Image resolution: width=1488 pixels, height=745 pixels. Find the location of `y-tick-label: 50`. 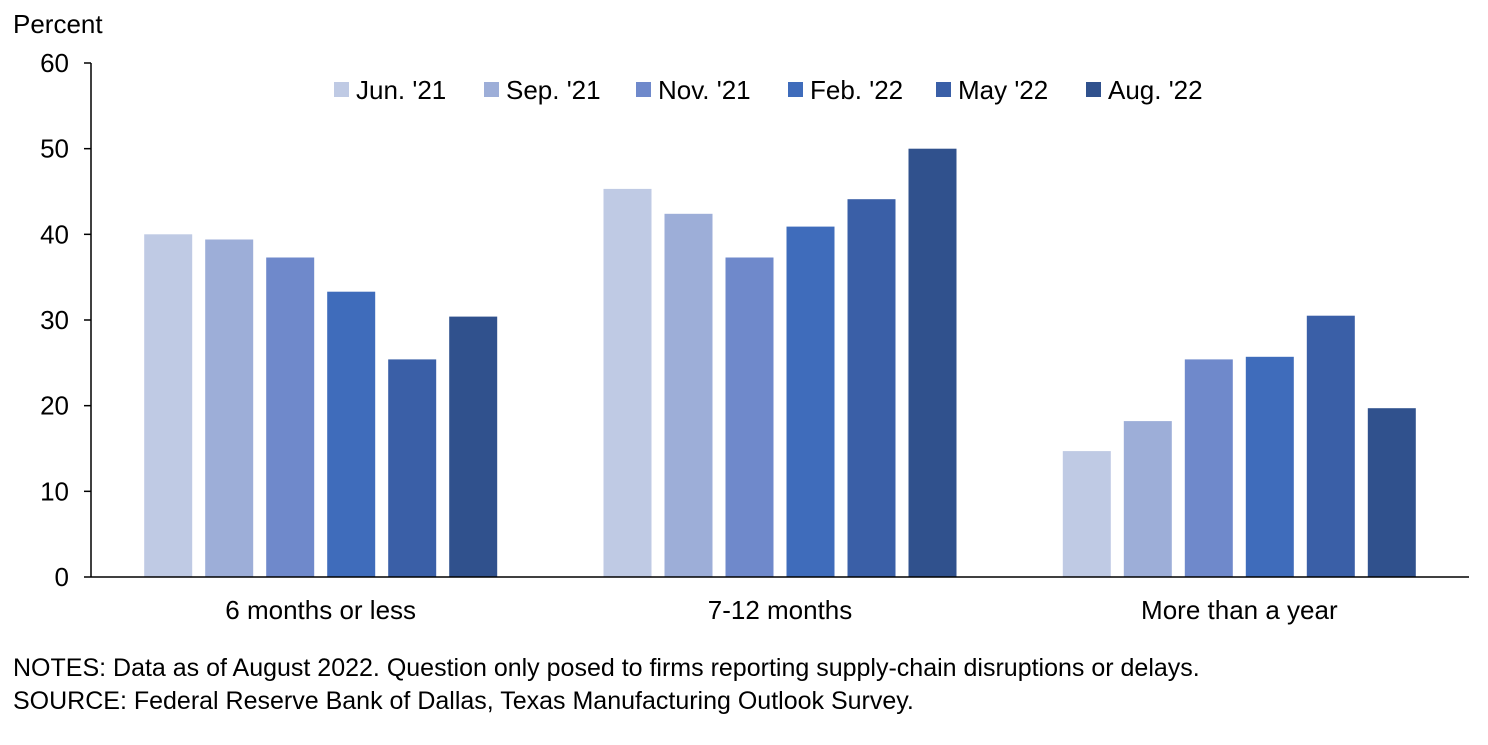

y-tick-label: 50 is located at coordinates (54, 149).